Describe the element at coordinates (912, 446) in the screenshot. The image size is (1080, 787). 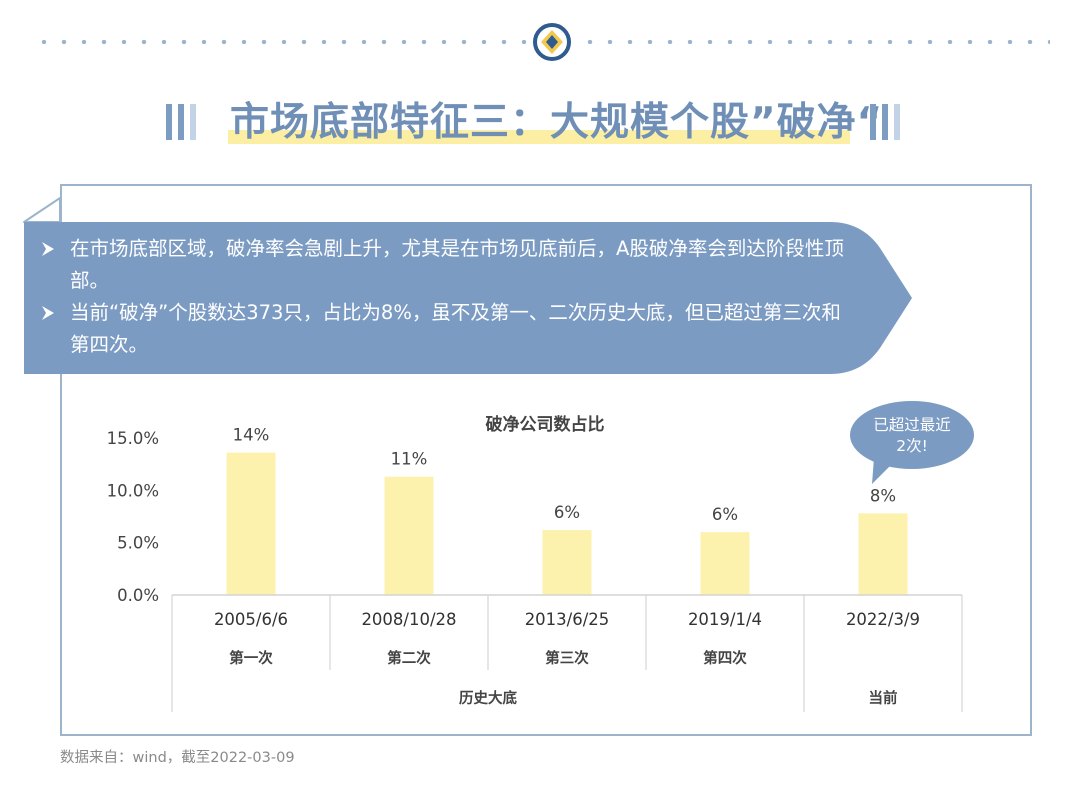
I see `annotation-text: 2次!` at that location.